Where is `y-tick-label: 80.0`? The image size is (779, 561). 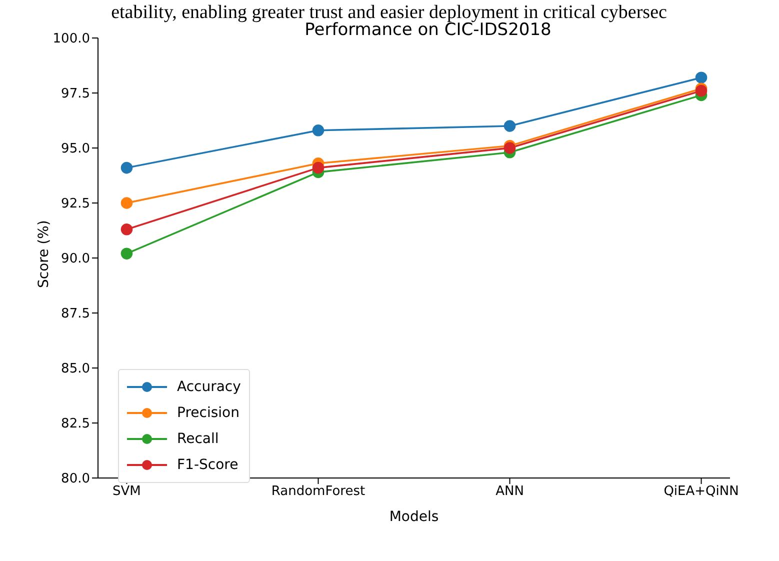
y-tick-label: 80.0 is located at coordinates (75, 479).